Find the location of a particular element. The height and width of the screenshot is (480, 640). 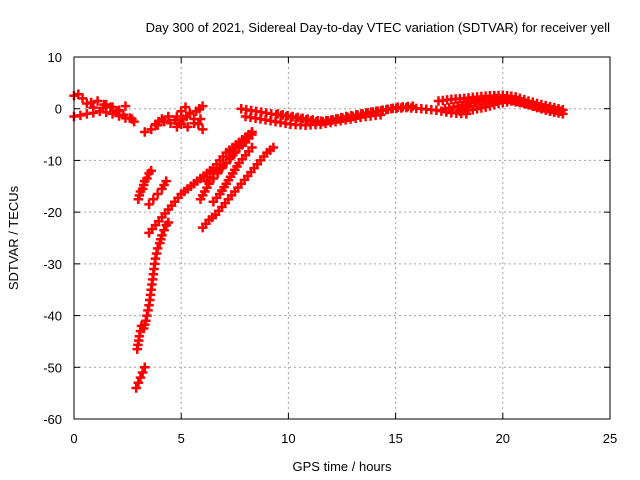

y-tick-label: 10 is located at coordinates (55, 57).